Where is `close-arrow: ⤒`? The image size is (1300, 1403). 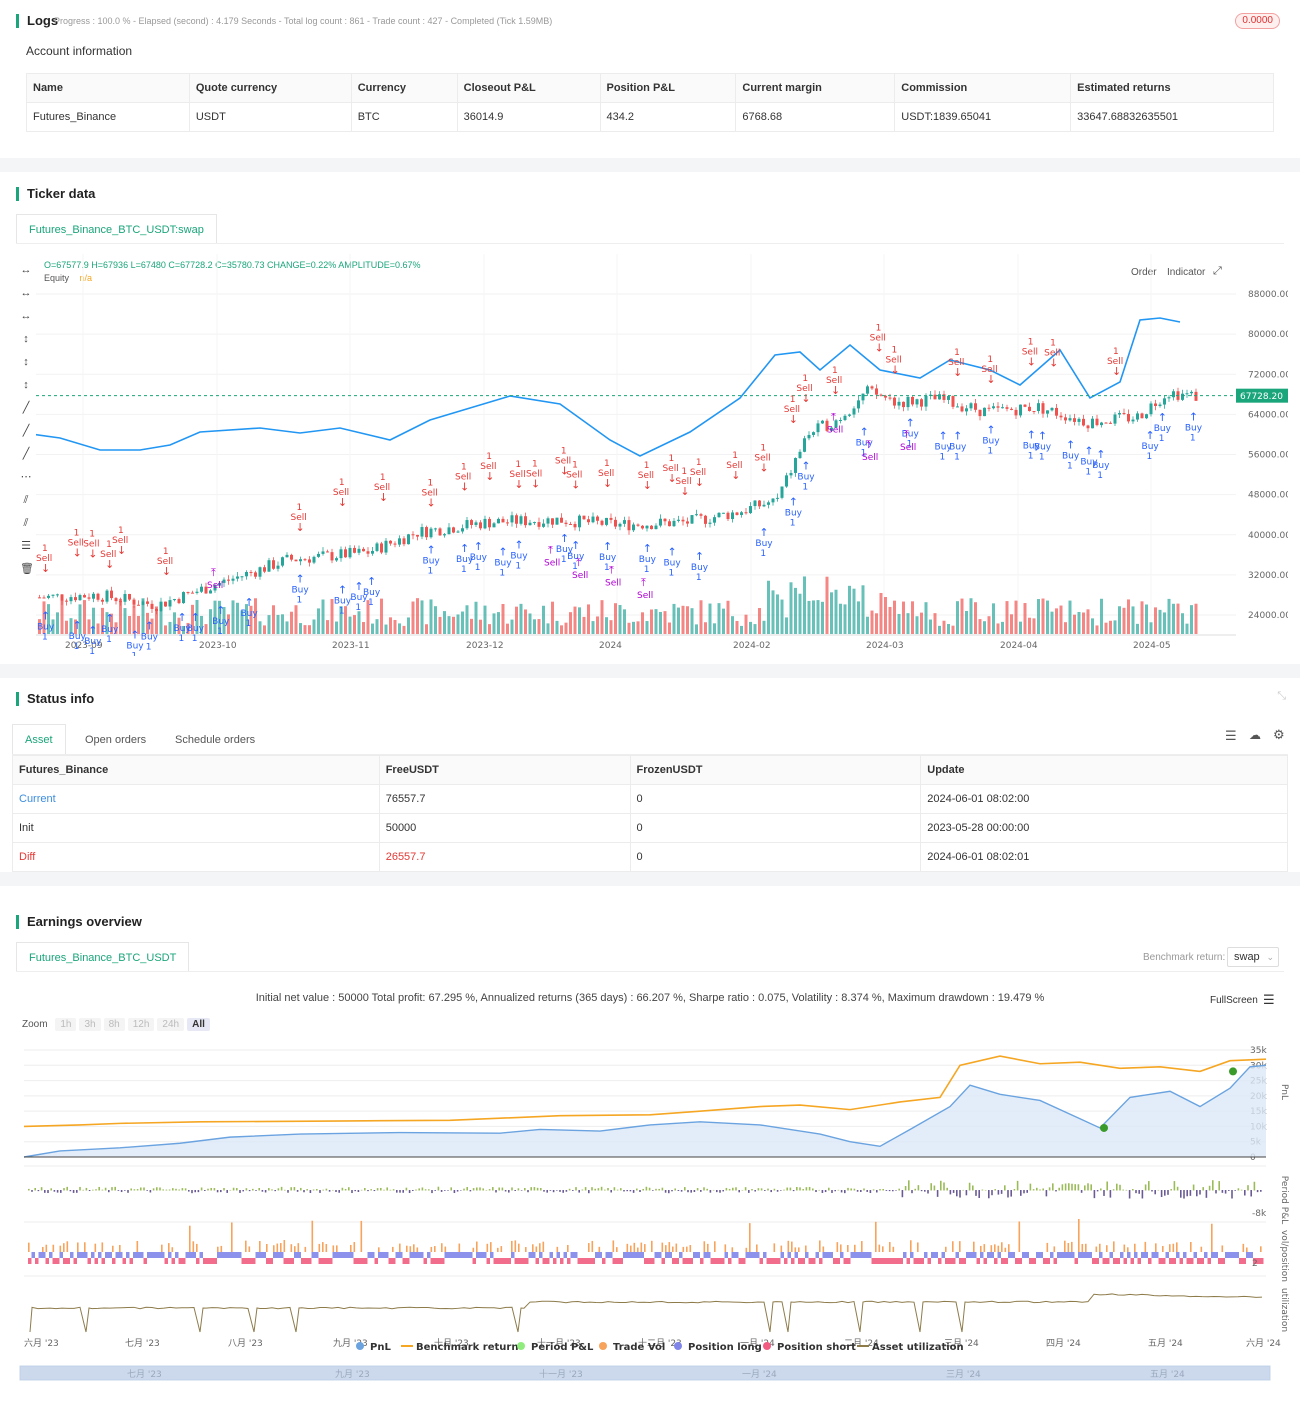
close-arrow: ⤒ is located at coordinates (906, 434).